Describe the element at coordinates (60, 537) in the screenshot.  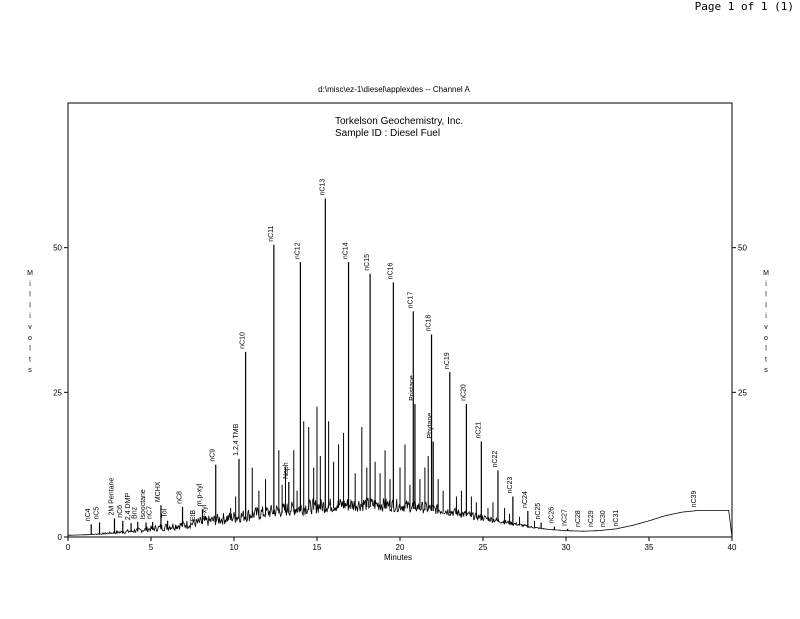
I see `y-tick-label: 0` at that location.